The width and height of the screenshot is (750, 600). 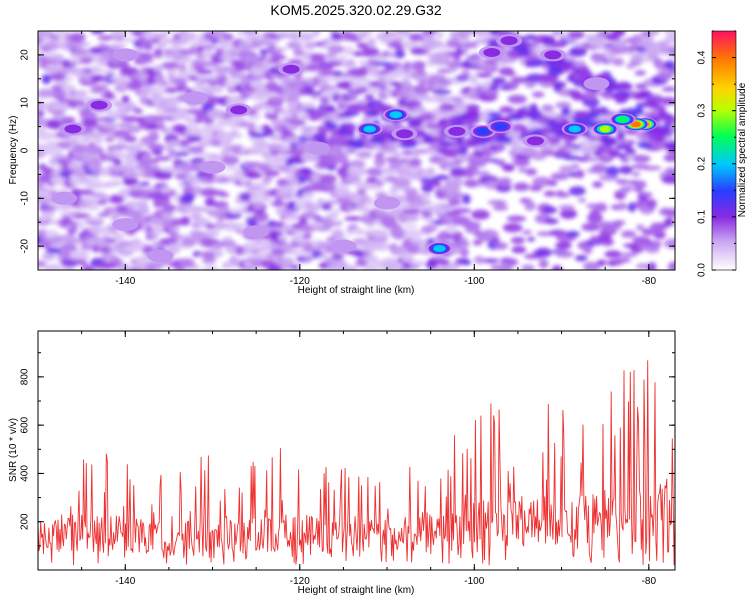 What do you see at coordinates (742, 149) in the screenshot?
I see `colorbar-label: Normalized spectral amplitude` at bounding box center [742, 149].